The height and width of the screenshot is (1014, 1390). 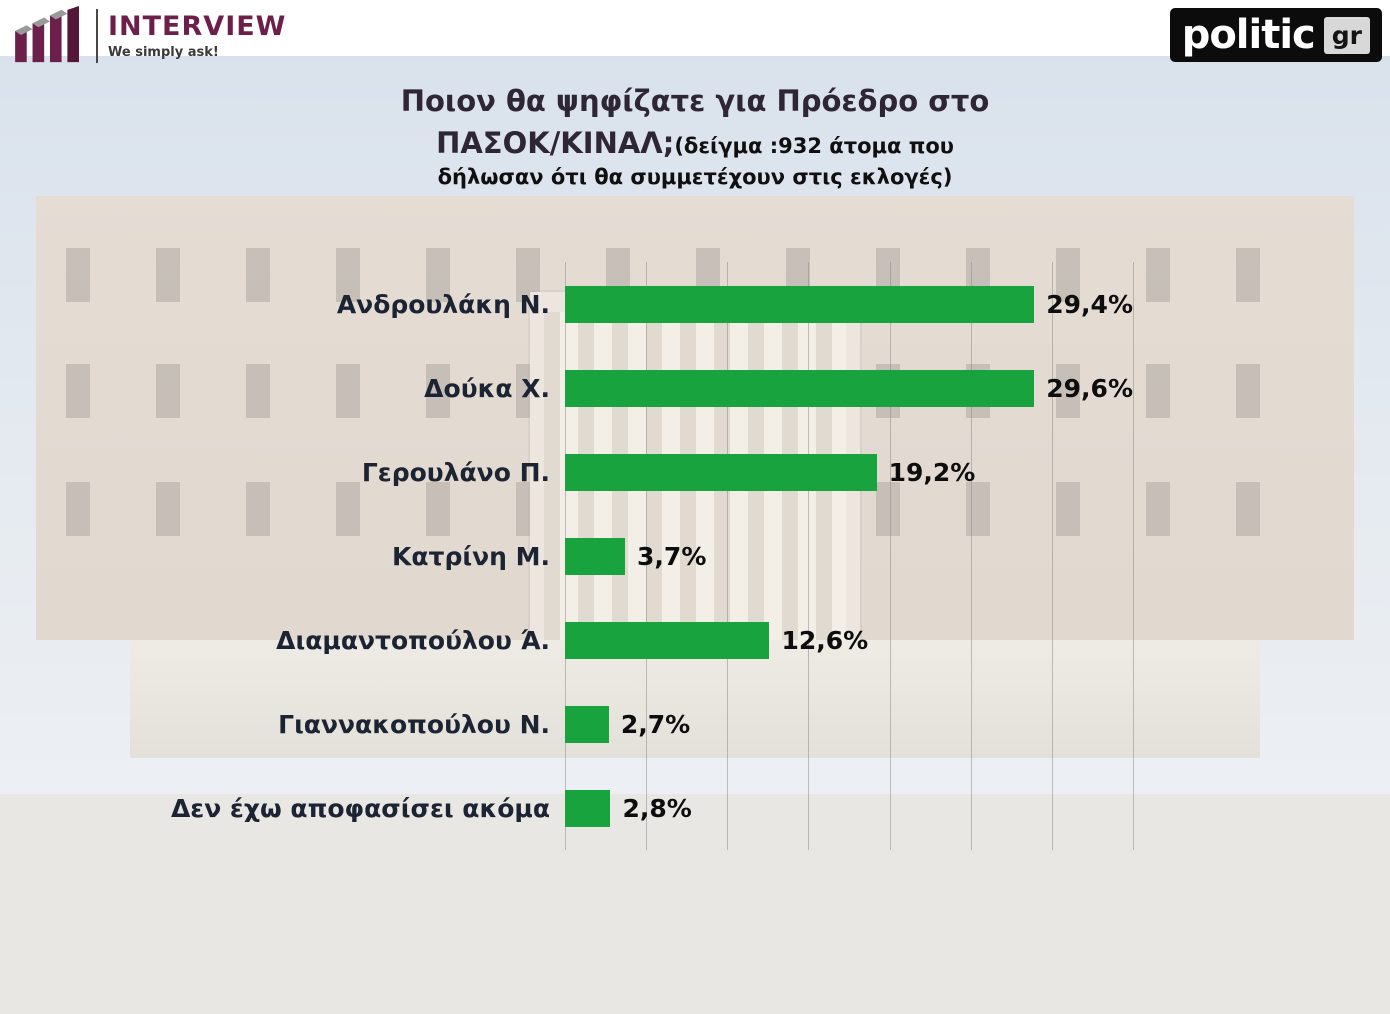 What do you see at coordinates (655, 724) in the screenshot?
I see `value-label: 2,7%` at bounding box center [655, 724].